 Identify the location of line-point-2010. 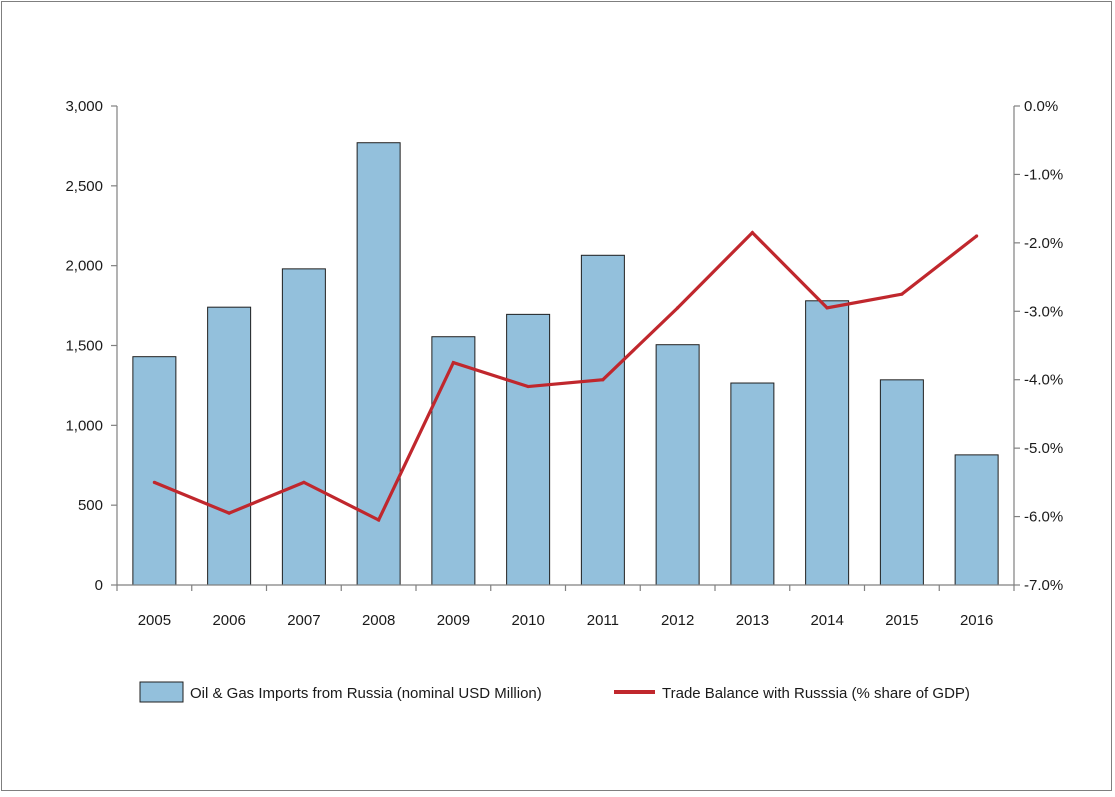
(528, 386).